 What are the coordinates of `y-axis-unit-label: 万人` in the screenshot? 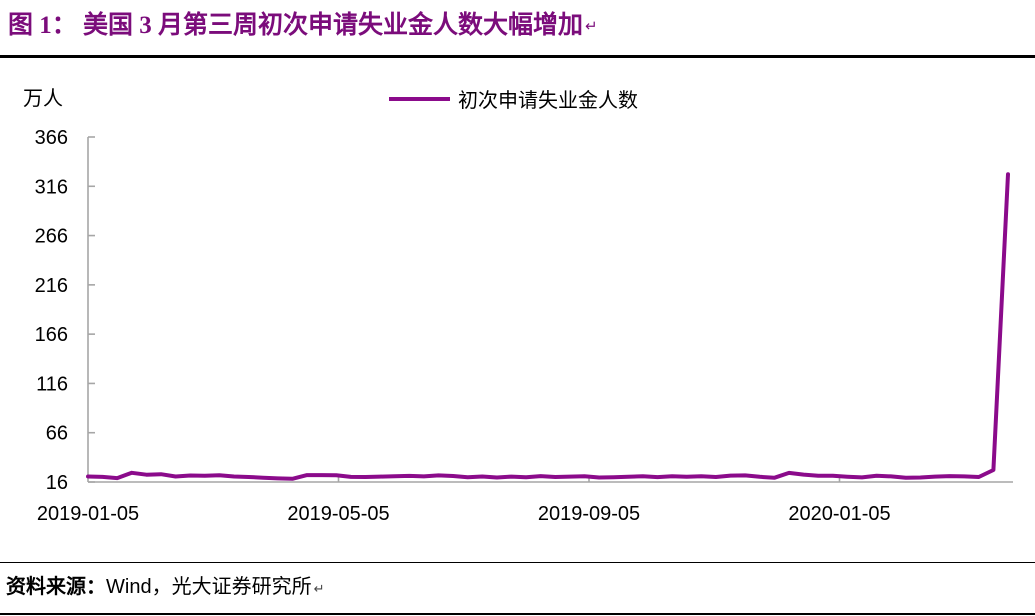 It's located at (43, 99).